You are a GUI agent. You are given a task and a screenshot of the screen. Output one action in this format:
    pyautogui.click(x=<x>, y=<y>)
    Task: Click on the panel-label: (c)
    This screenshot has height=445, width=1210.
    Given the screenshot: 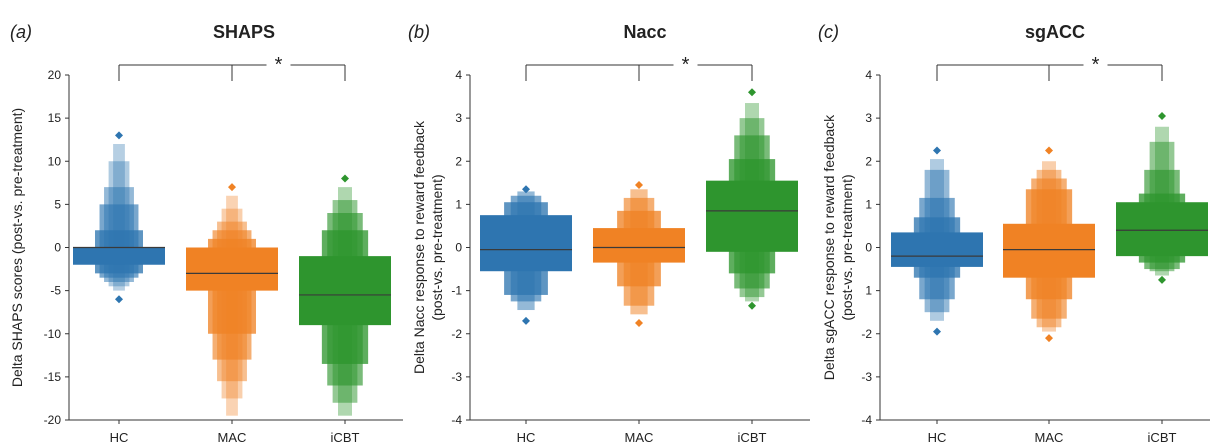 What is the action you would take?
    pyautogui.click(x=828, y=32)
    